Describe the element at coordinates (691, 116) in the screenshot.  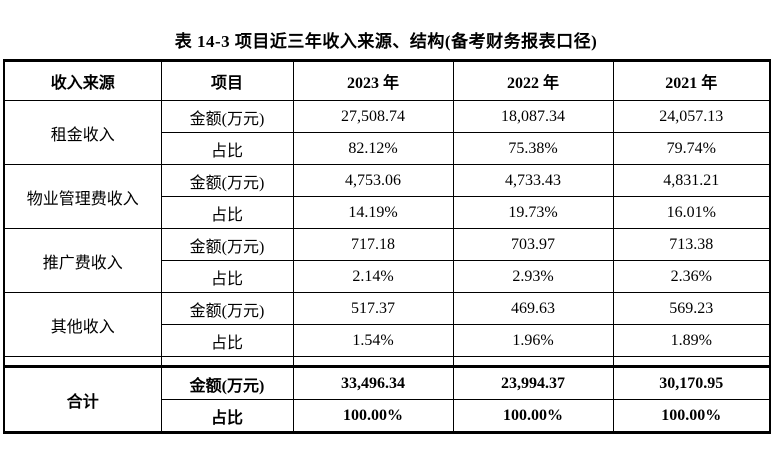
I see `rent-amount-2021: 24,057.13` at that location.